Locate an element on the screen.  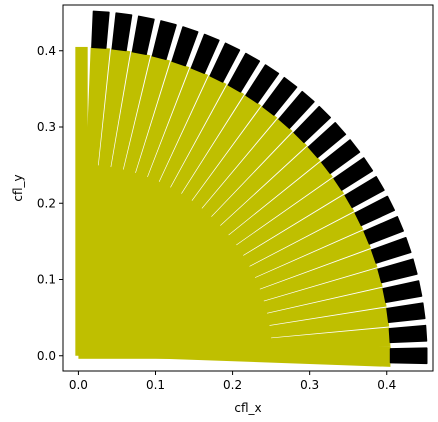
y-tick-label: 0.4 is located at coordinates (46, 51).